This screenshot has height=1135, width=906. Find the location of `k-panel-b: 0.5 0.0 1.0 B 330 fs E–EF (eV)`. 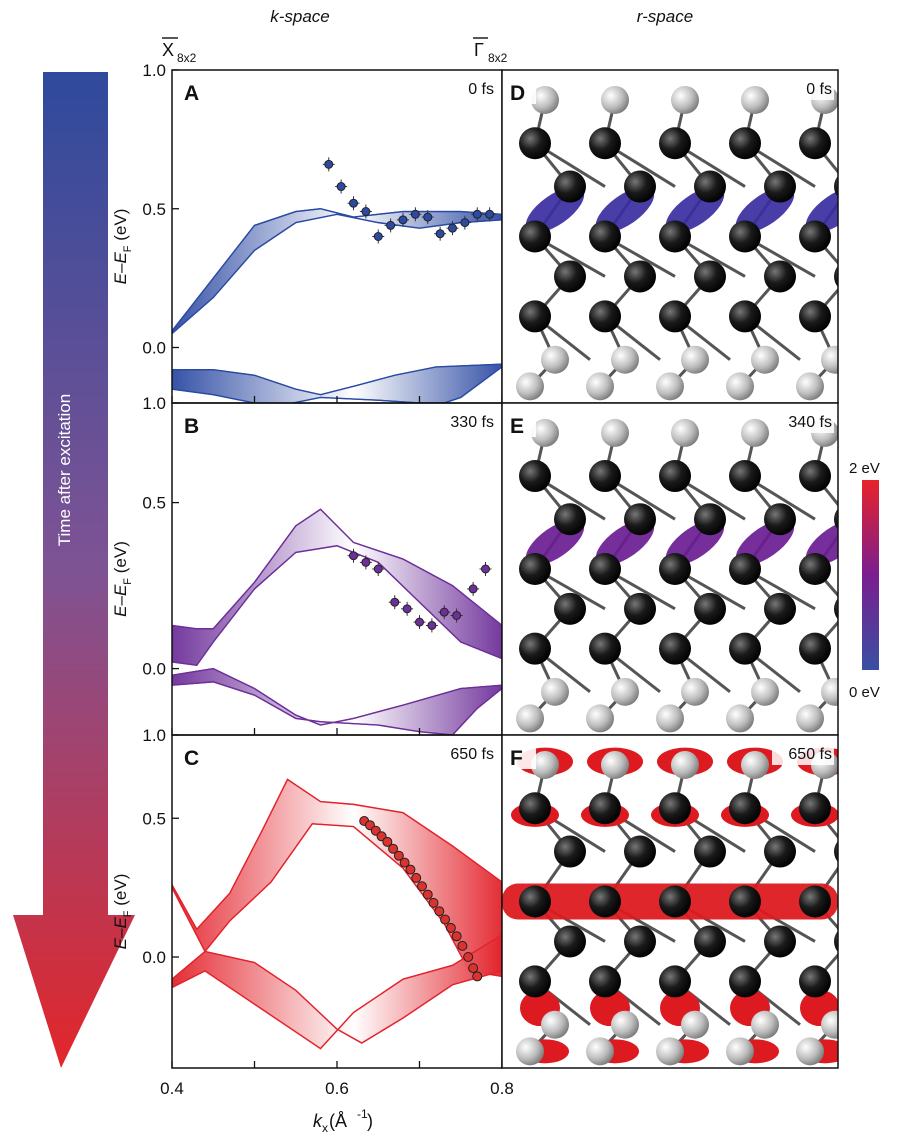

k-panel-b: 0.5 0.0 1.0 B 330 fs E–EF (eV) is located at coordinates (307, 573).